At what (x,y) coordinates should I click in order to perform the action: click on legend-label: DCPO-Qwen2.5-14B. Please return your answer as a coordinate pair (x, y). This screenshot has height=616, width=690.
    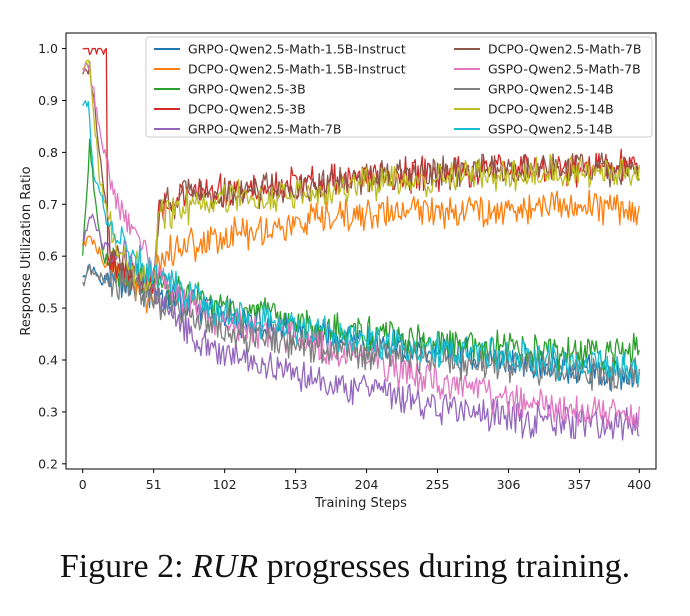
    Looking at the image, I should click on (551, 109).